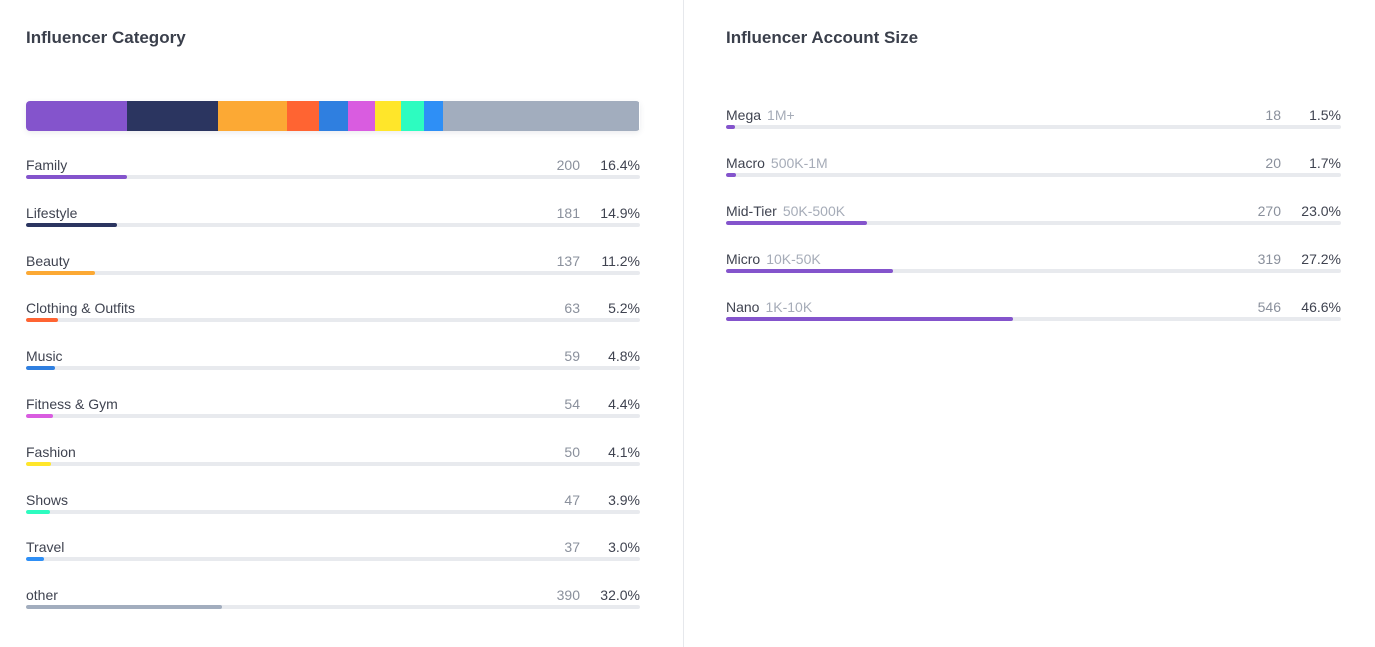  Describe the element at coordinates (333, 506) in the screenshot. I see `category-row: Shows 47 3.9%` at that location.